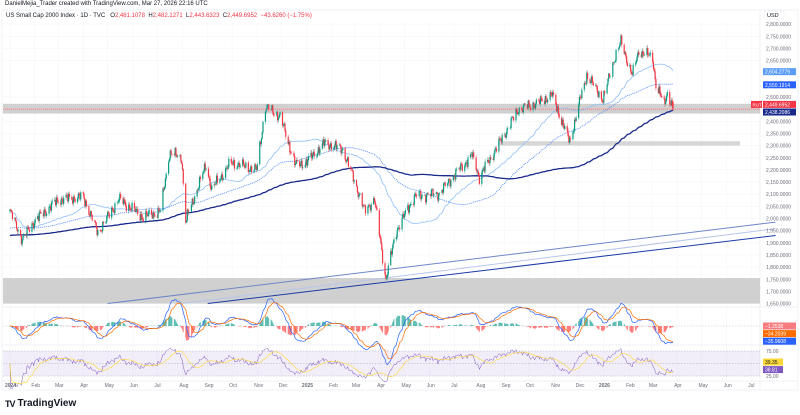 The width and height of the screenshot is (800, 415). I want to click on currency-label: USD, so click(773, 16).